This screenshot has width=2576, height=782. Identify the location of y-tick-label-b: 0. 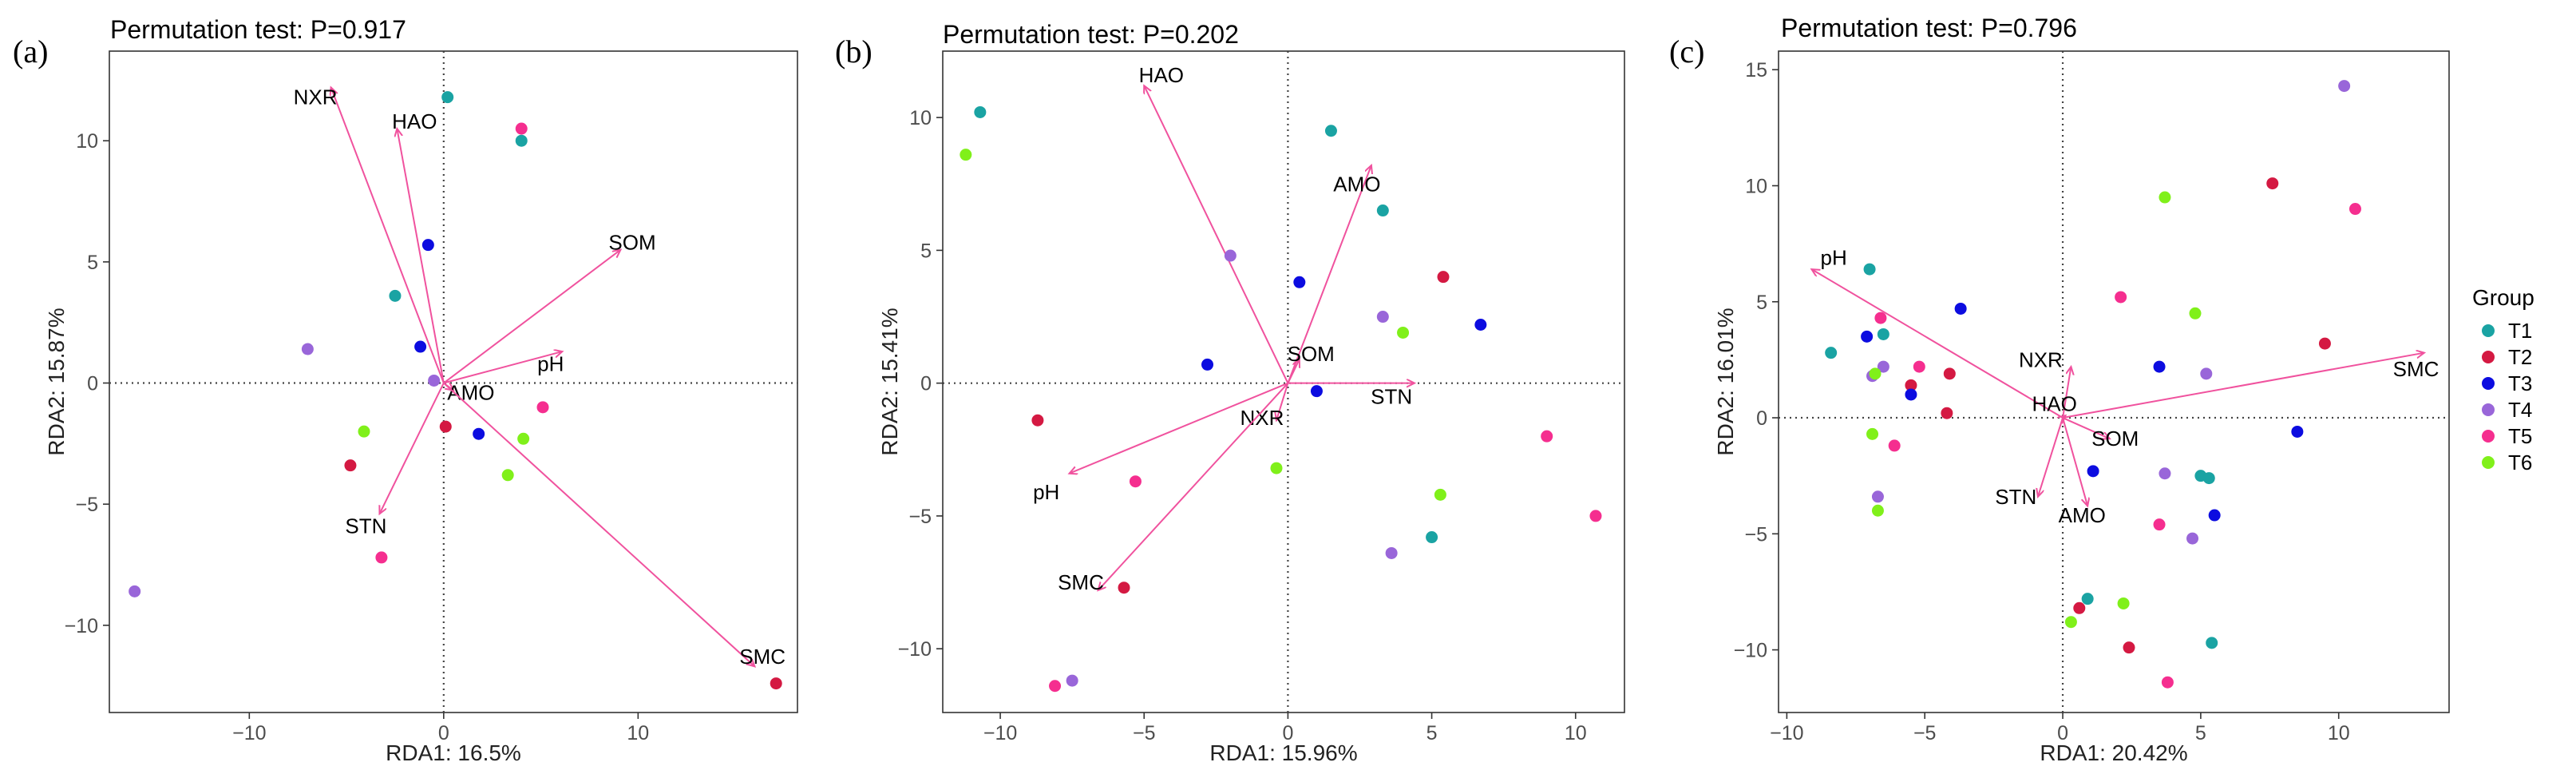
(926, 384).